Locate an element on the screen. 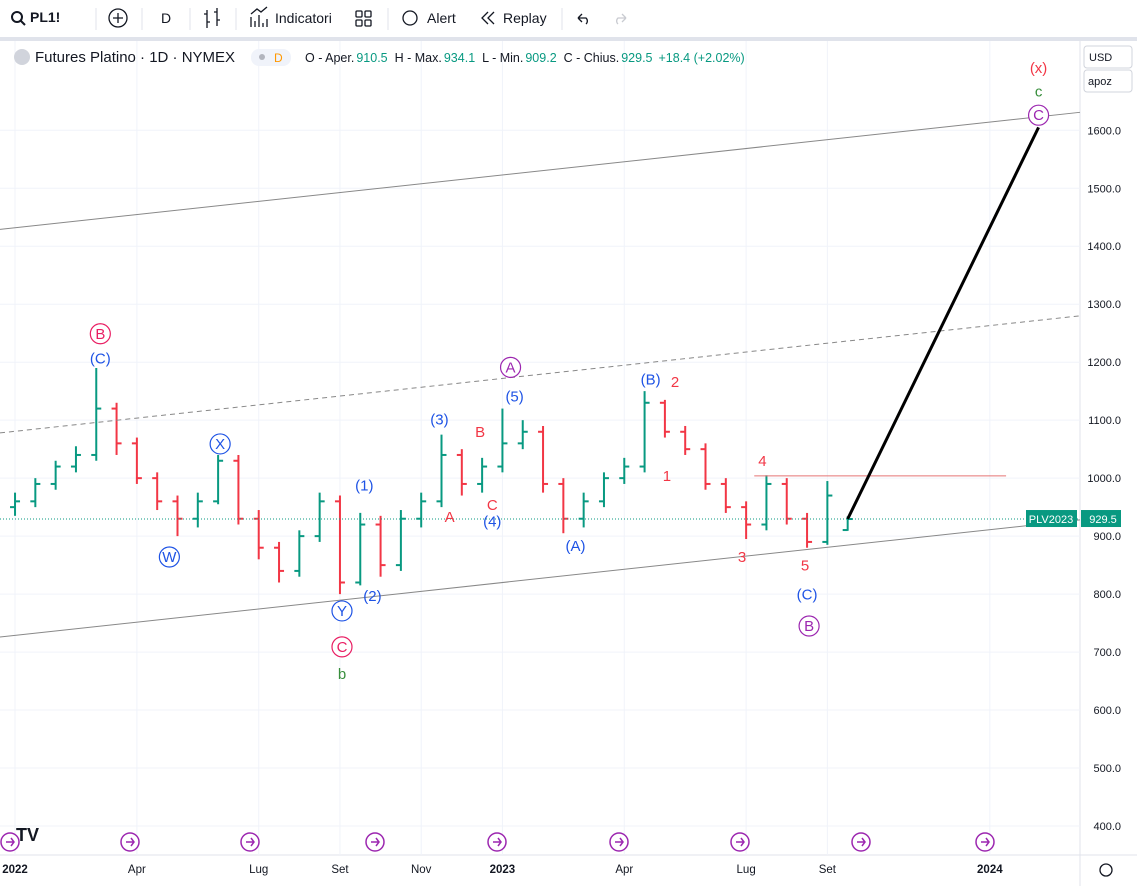  interval: D is located at coordinates (166, 18).